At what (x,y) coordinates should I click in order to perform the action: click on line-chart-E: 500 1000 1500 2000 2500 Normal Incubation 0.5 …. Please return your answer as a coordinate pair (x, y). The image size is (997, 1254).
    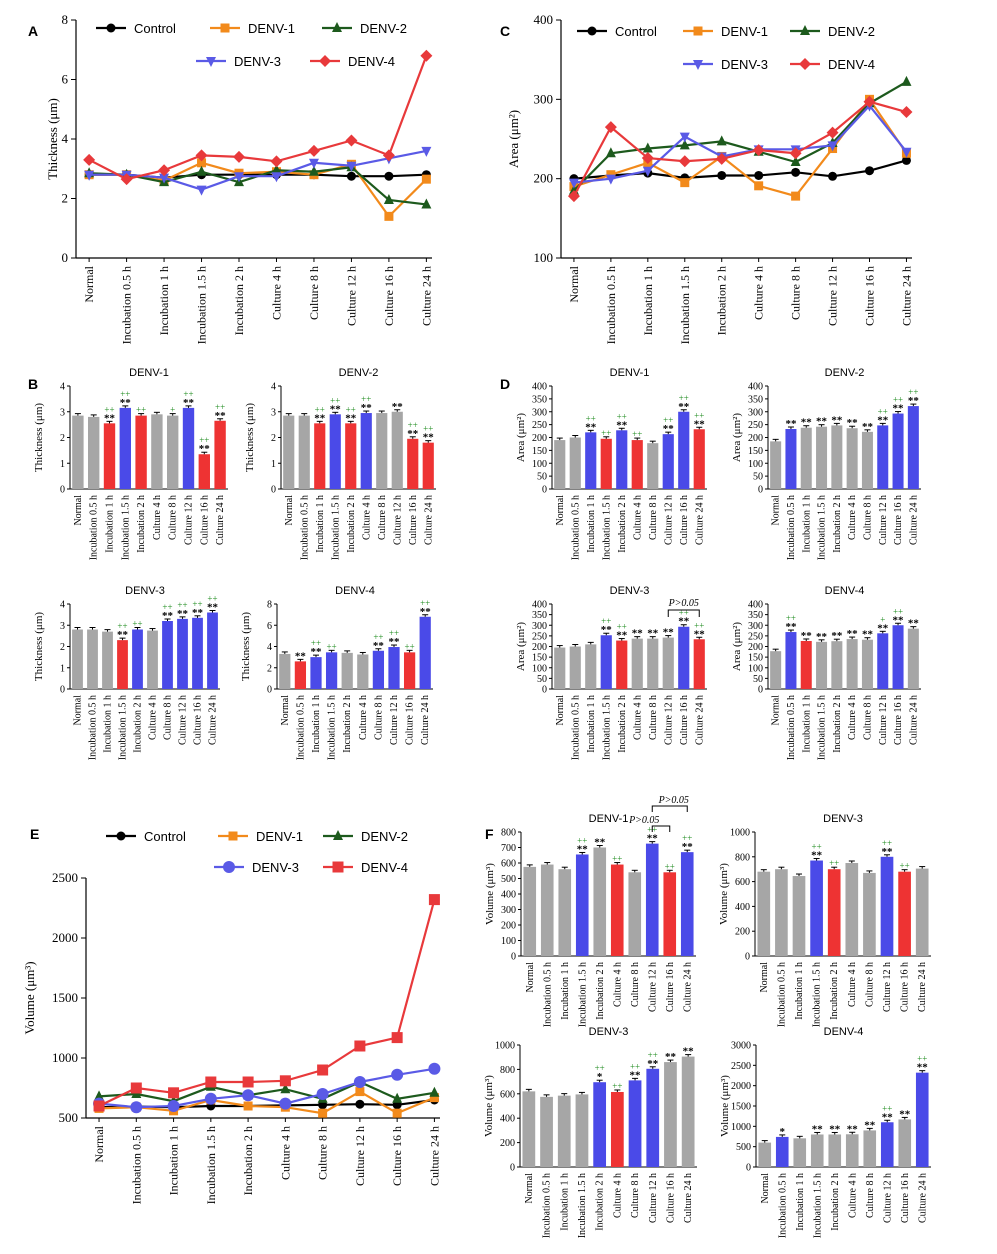
    Looking at the image, I should click on (231, 1016).